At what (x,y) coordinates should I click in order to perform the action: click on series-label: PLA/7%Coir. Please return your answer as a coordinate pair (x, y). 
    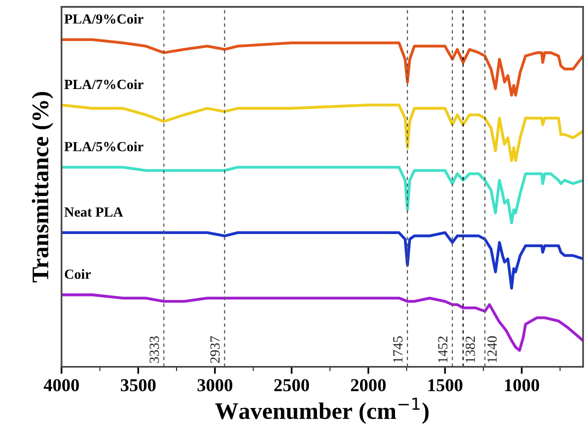
    Looking at the image, I should click on (104, 84).